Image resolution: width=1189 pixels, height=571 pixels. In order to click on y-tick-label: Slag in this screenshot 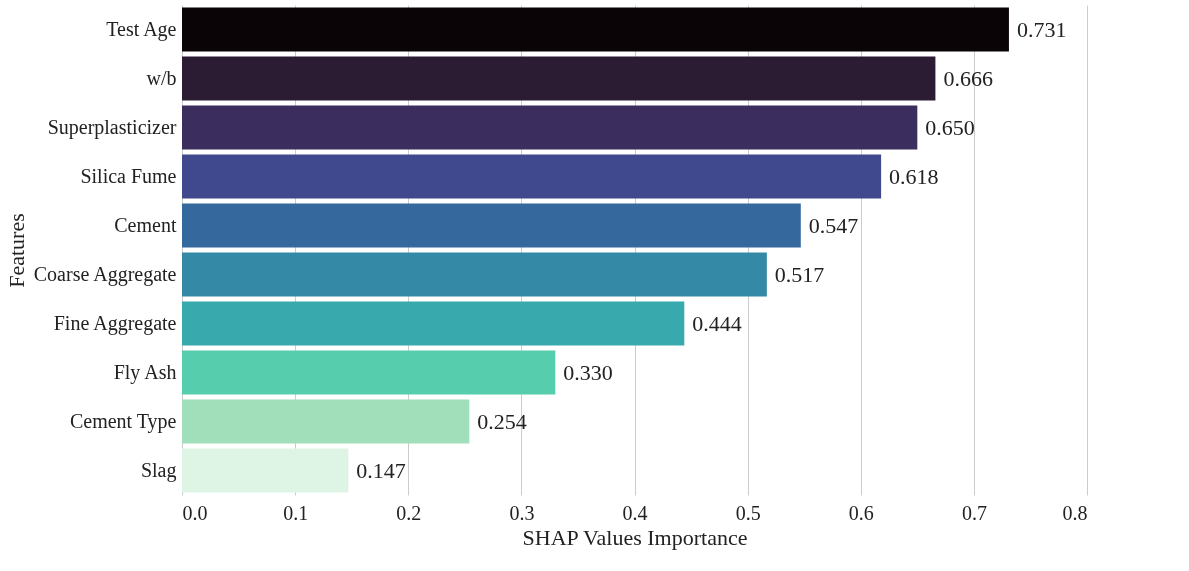, I will do `click(158, 470)`.